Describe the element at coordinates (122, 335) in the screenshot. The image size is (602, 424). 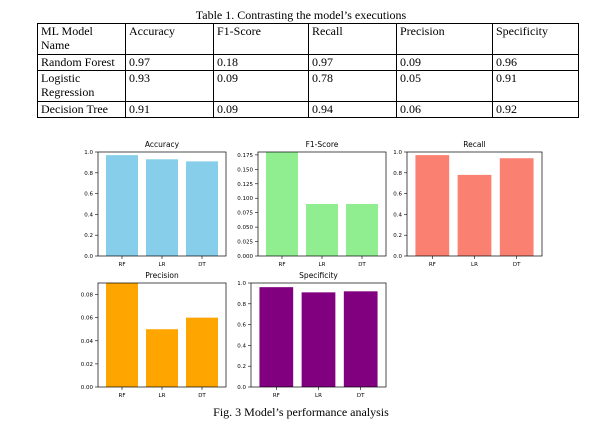
I see `precision-bar-rf` at that location.